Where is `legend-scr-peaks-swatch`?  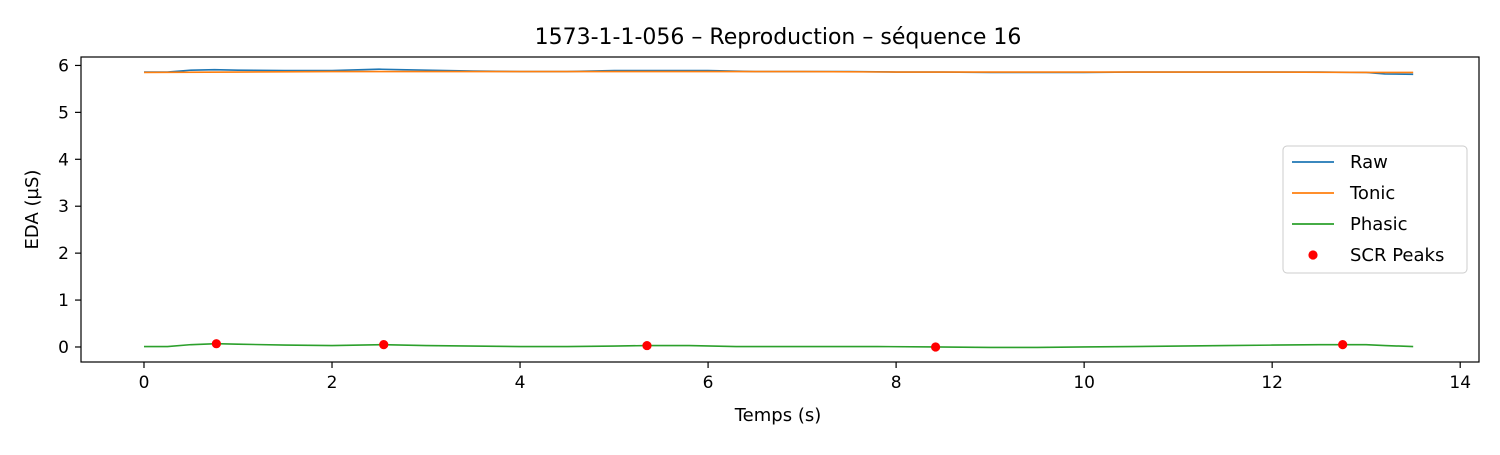
legend-scr-peaks-swatch is located at coordinates (1313, 255).